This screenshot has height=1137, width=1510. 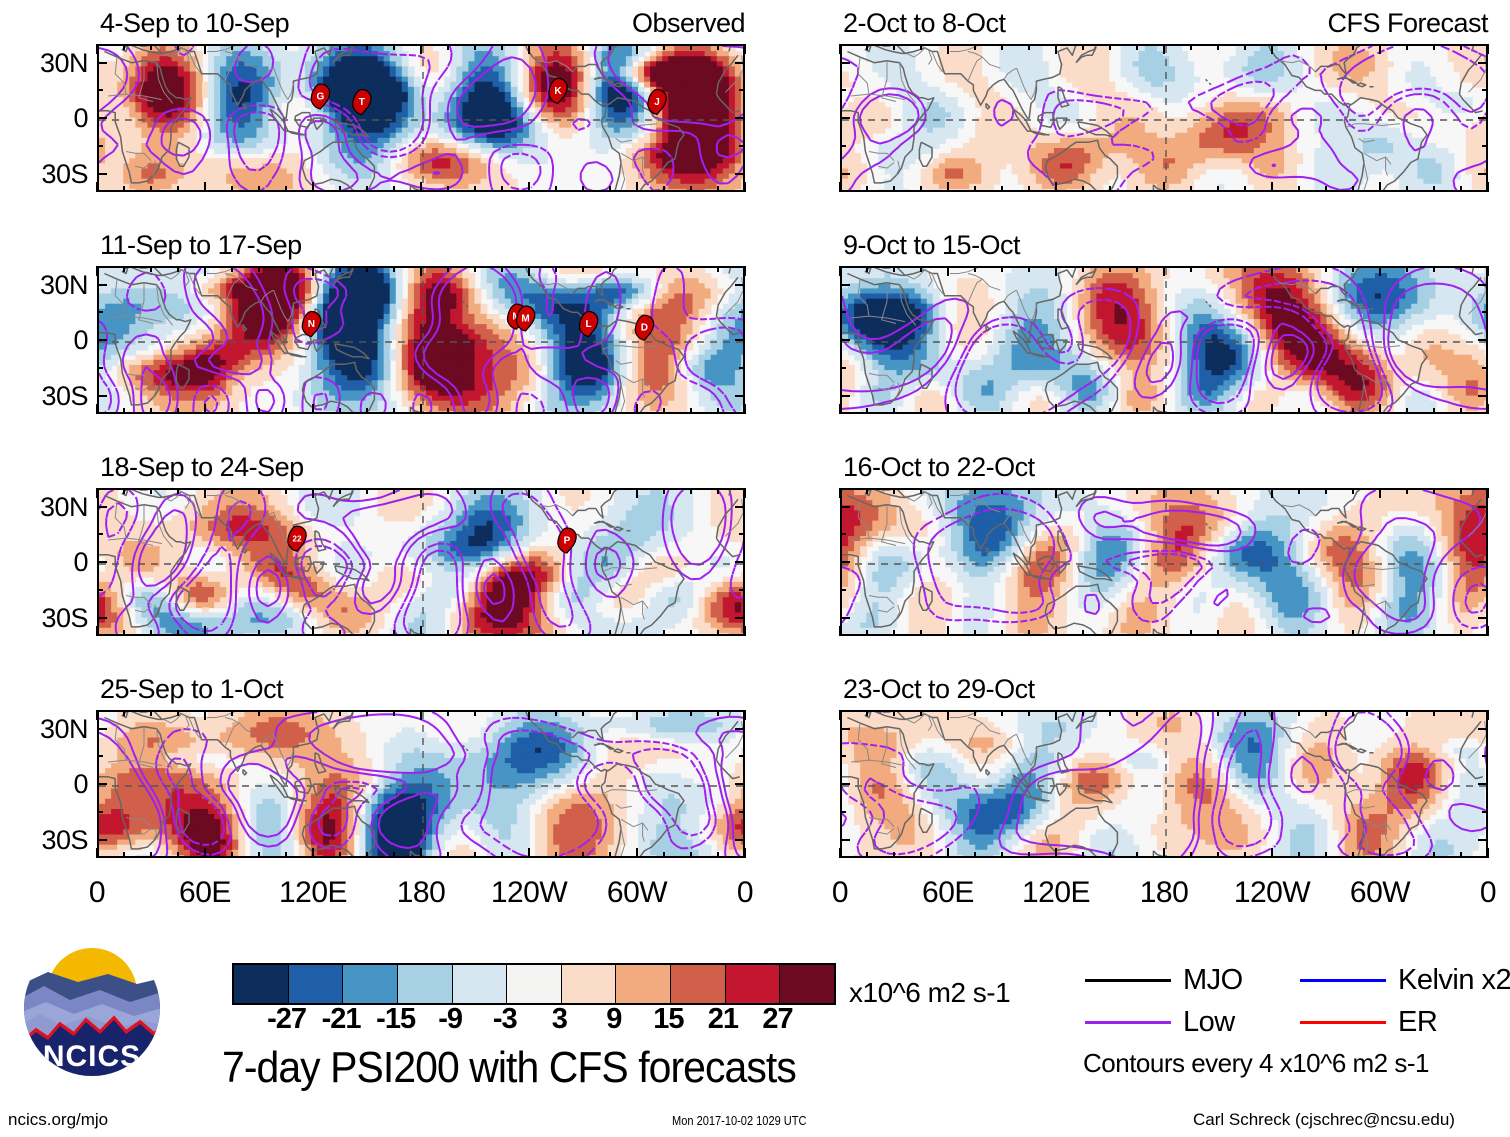 I want to click on tropical-cyclone-marker: T, so click(x=362, y=102).